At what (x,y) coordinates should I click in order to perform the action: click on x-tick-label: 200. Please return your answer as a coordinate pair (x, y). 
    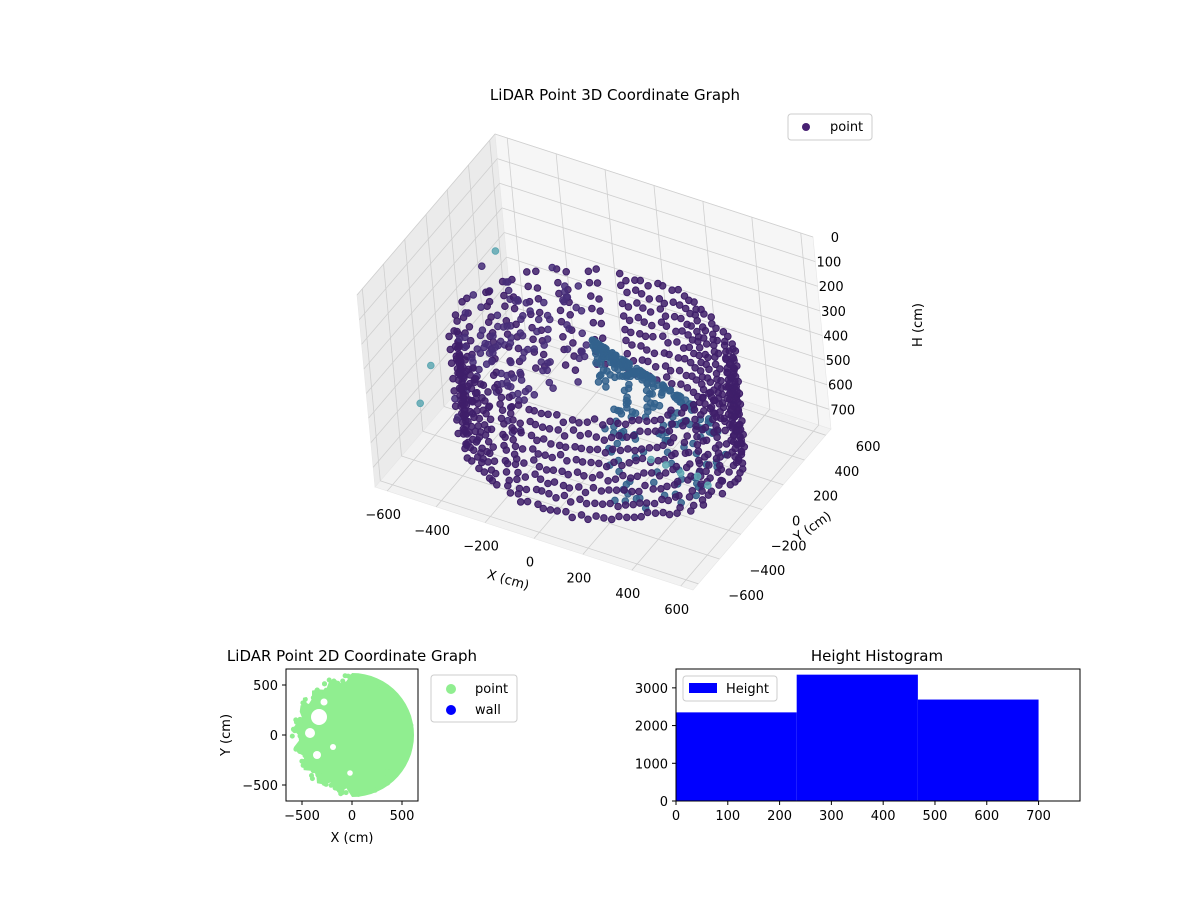
    Looking at the image, I should click on (579, 578).